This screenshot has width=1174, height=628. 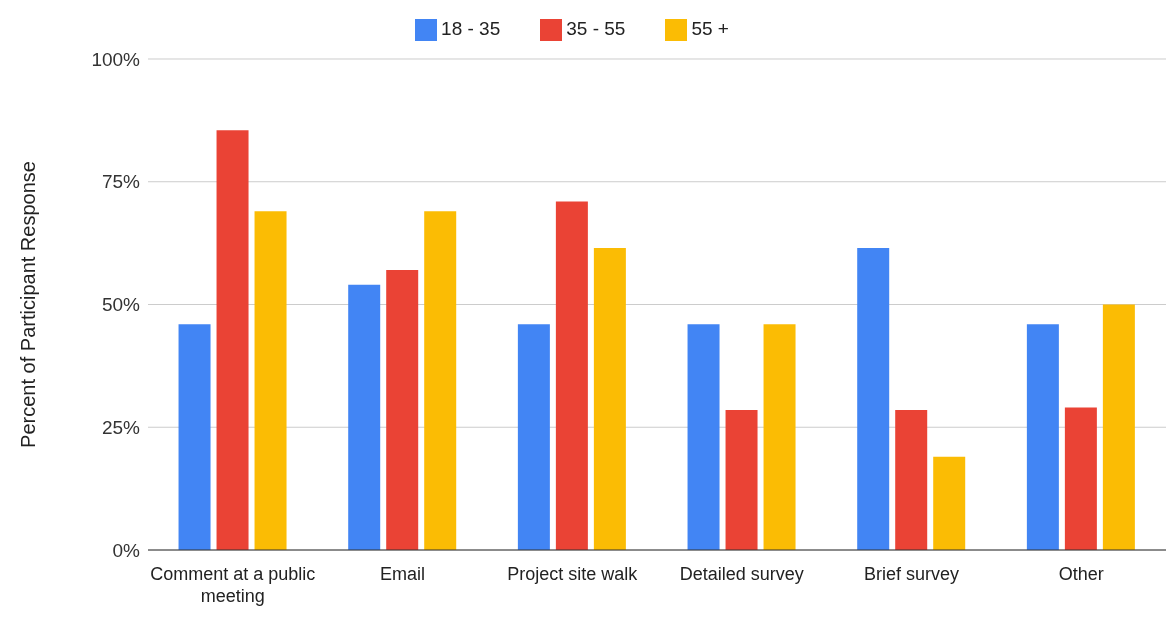 I want to click on legend-label: 35 - 55, so click(x=596, y=28).